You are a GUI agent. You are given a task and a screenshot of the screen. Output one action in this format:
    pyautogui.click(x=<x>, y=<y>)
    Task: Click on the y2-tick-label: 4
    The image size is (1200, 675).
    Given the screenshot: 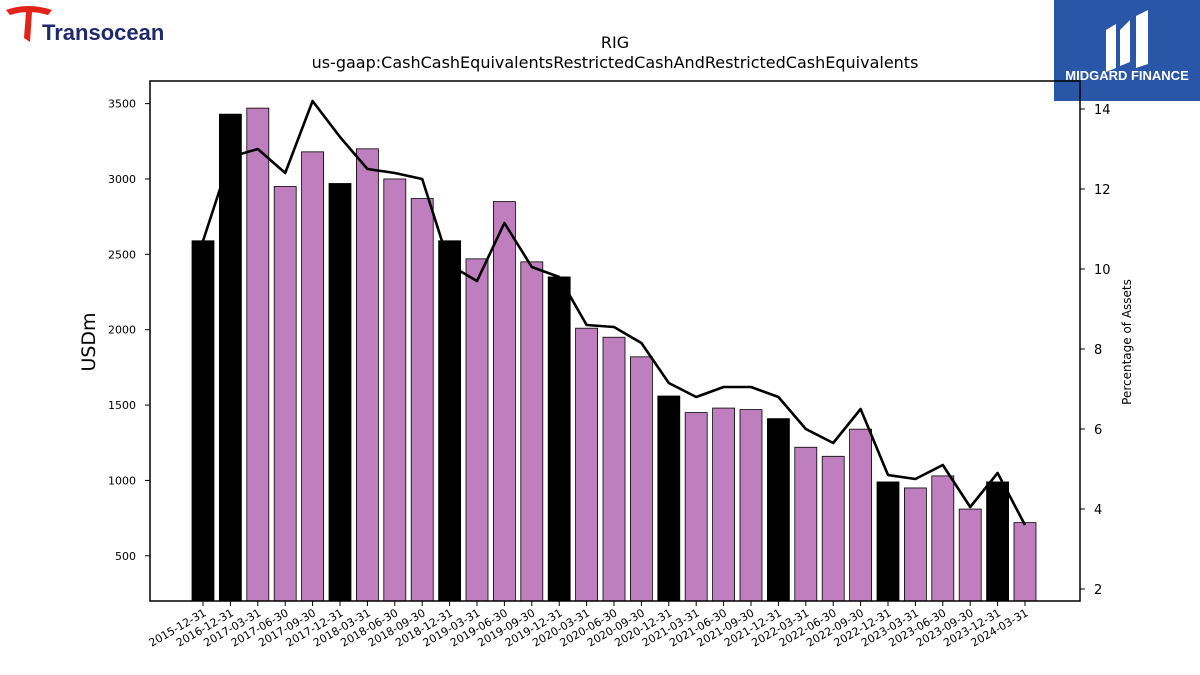 What is the action you would take?
    pyautogui.click(x=1098, y=510)
    